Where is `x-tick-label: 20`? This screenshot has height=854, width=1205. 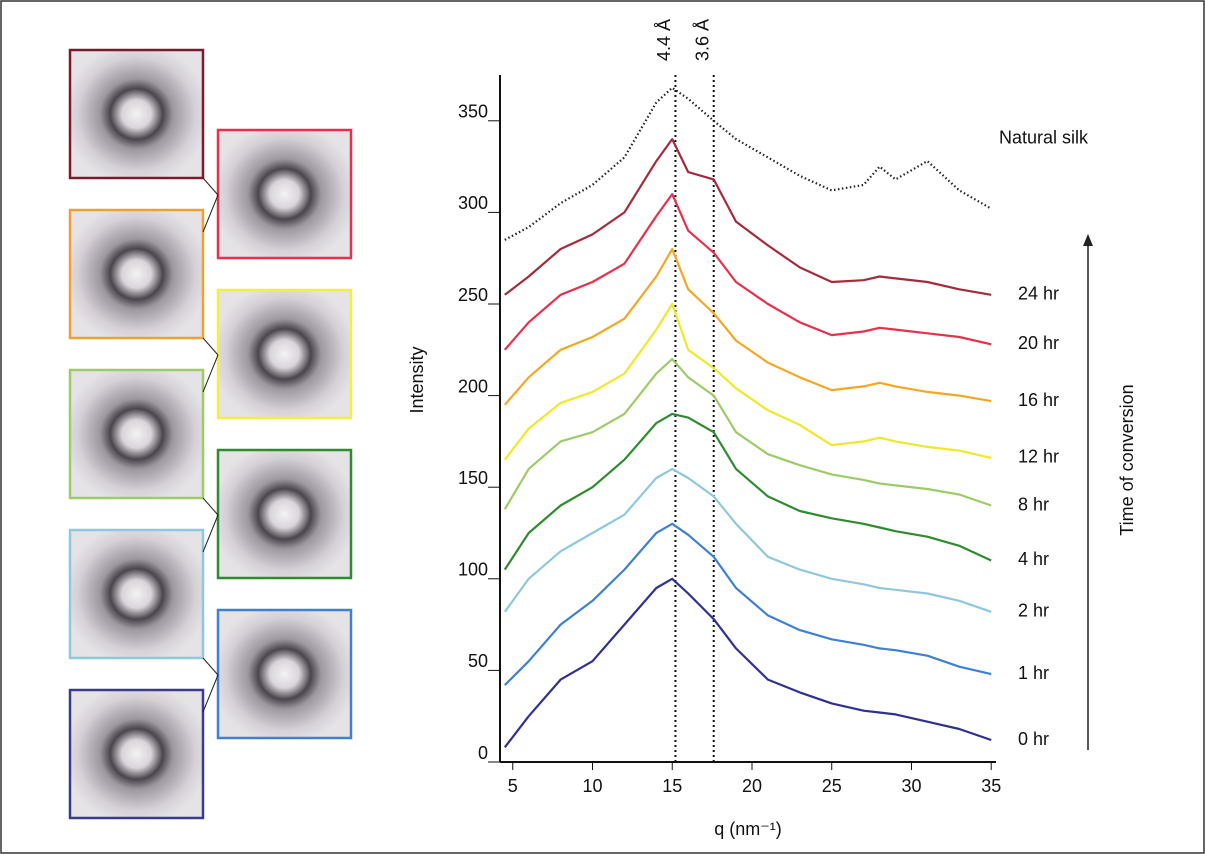
x-tick-label: 20 is located at coordinates (752, 786).